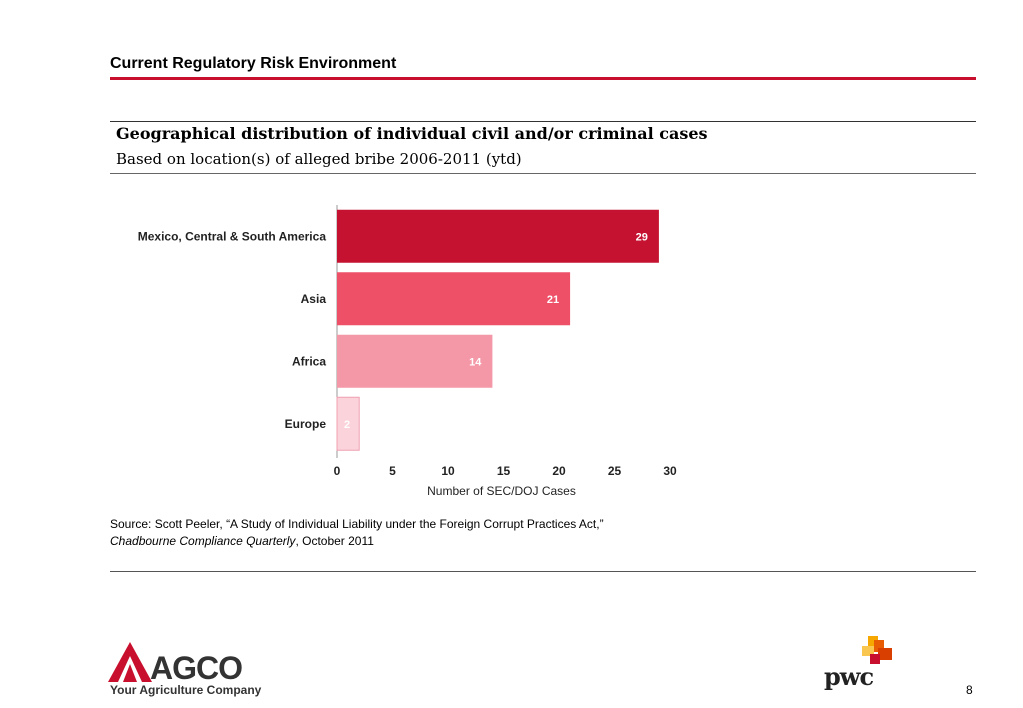 The image size is (1023, 708). I want to click on agco-tagline: Your Agriculture Company, so click(186, 690).